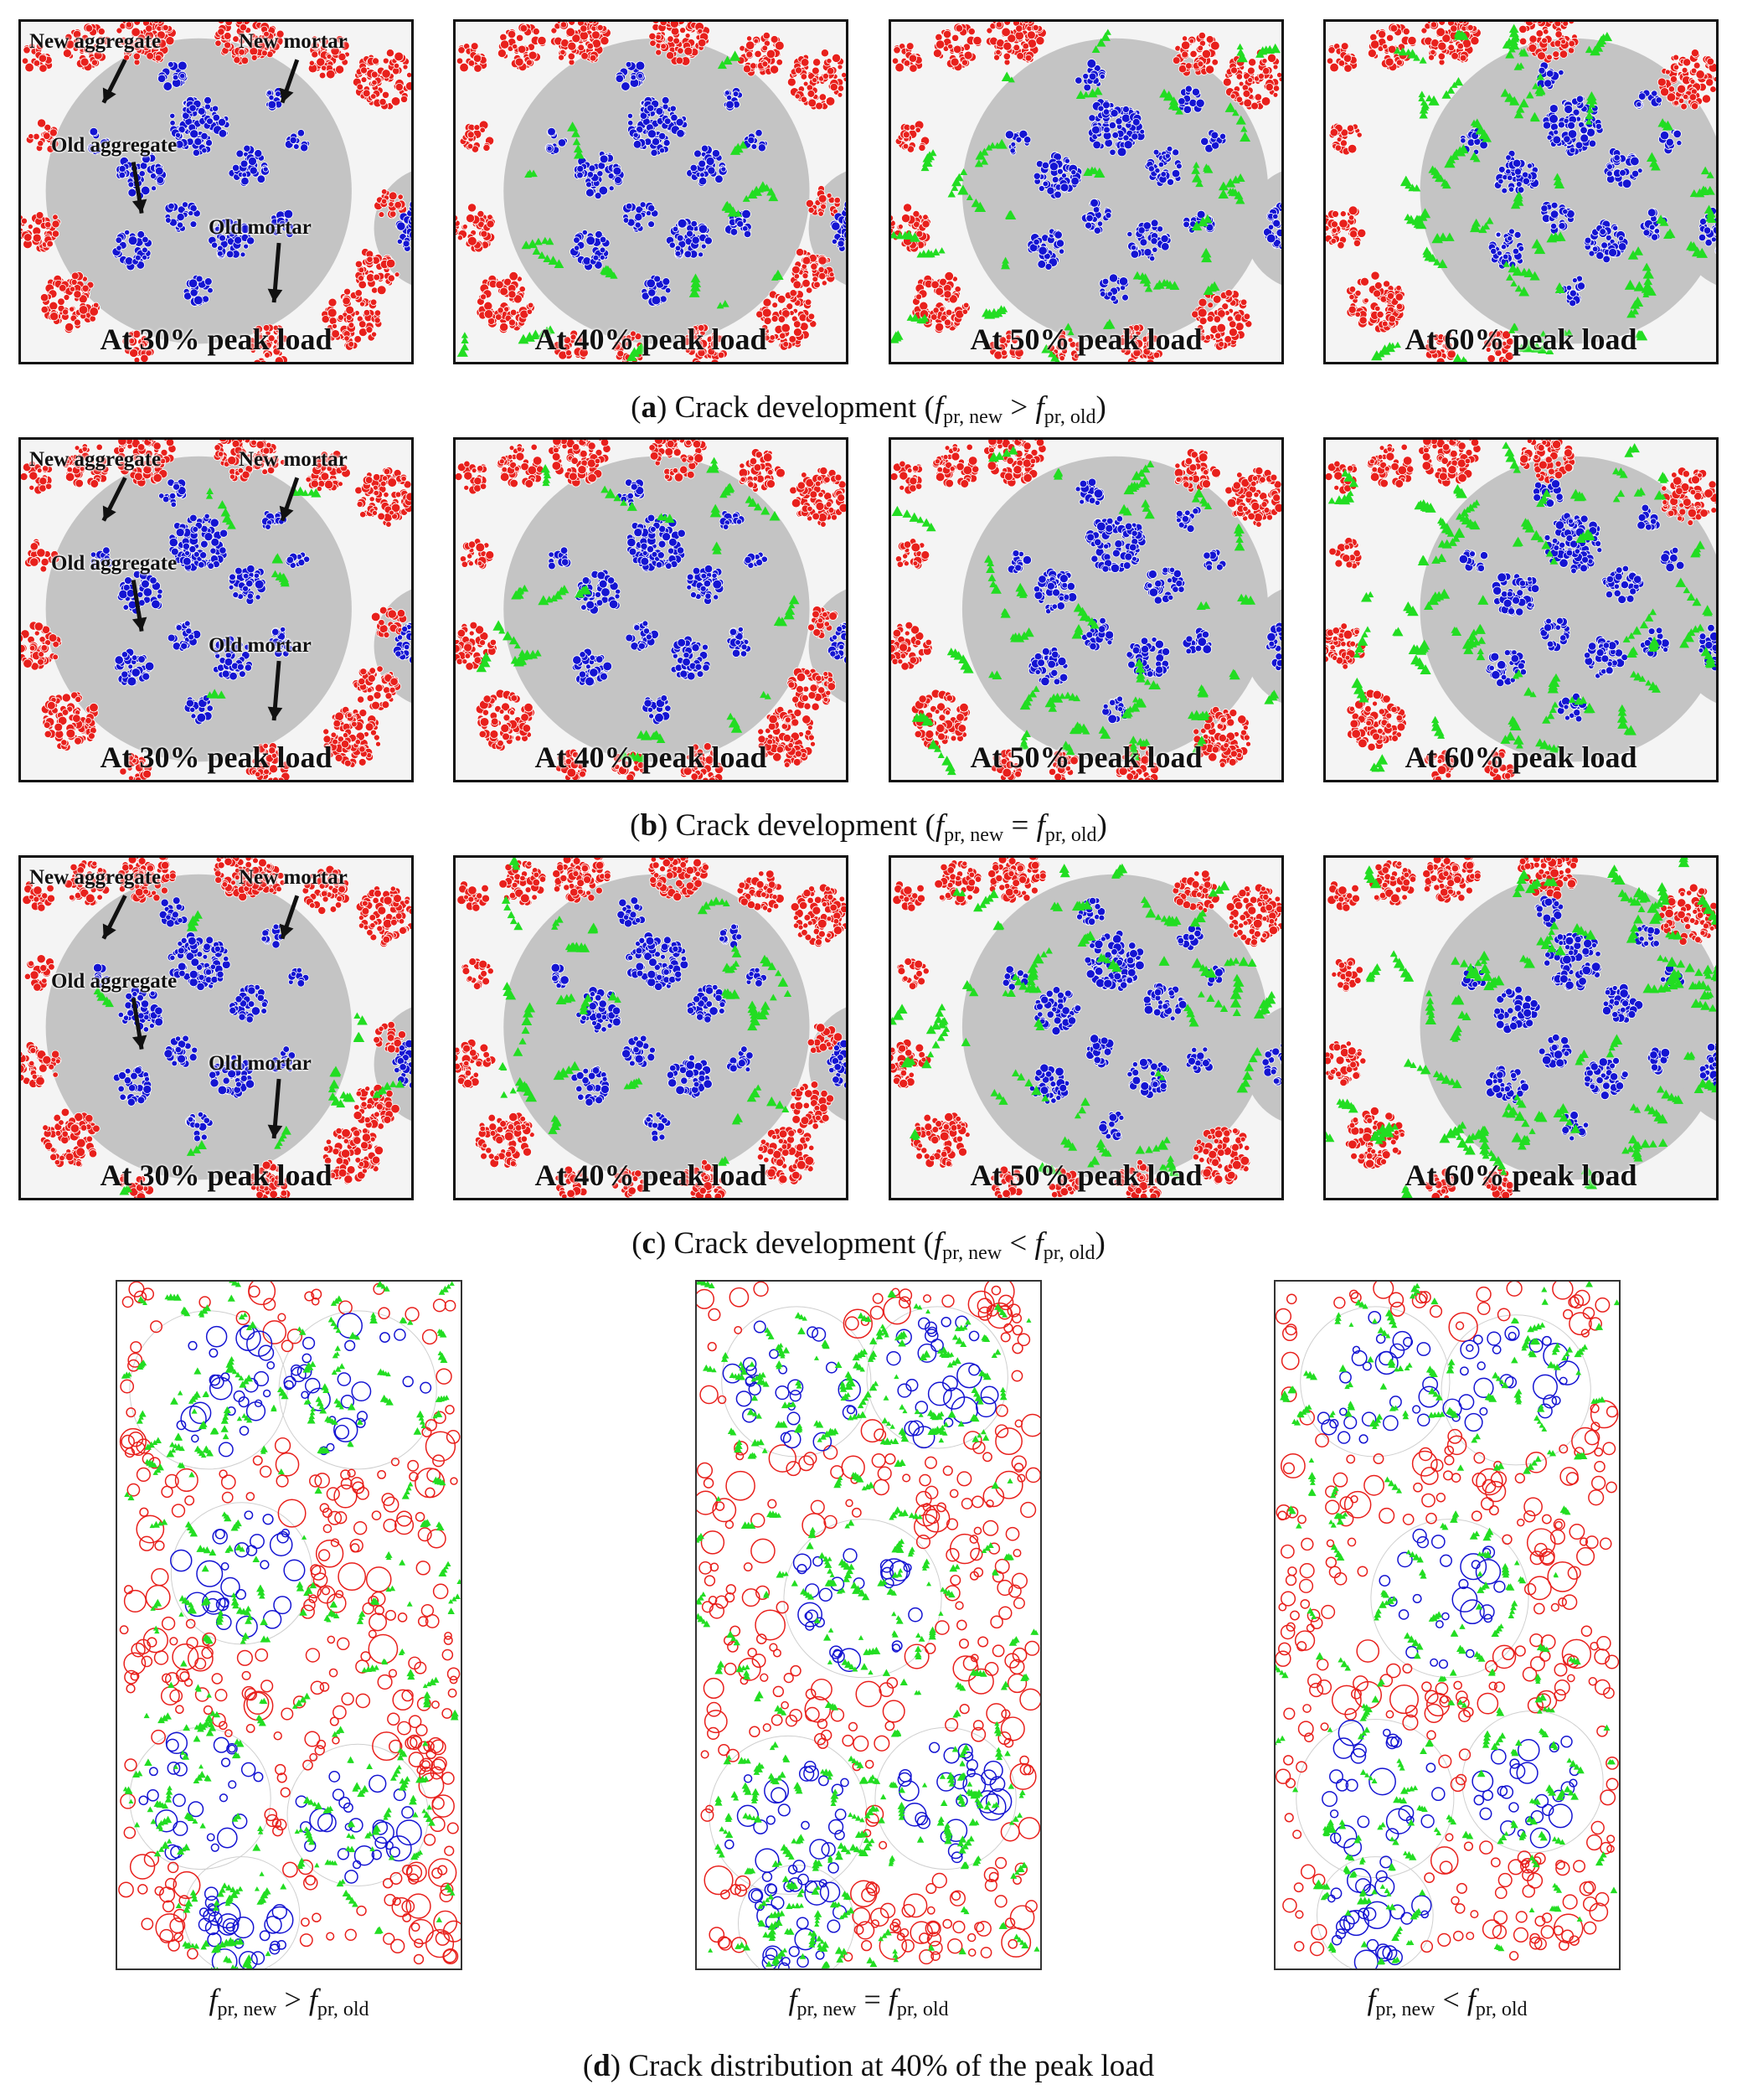 The image size is (1737, 2100). I want to click on arrow-new-mortar, so click(289, 500).